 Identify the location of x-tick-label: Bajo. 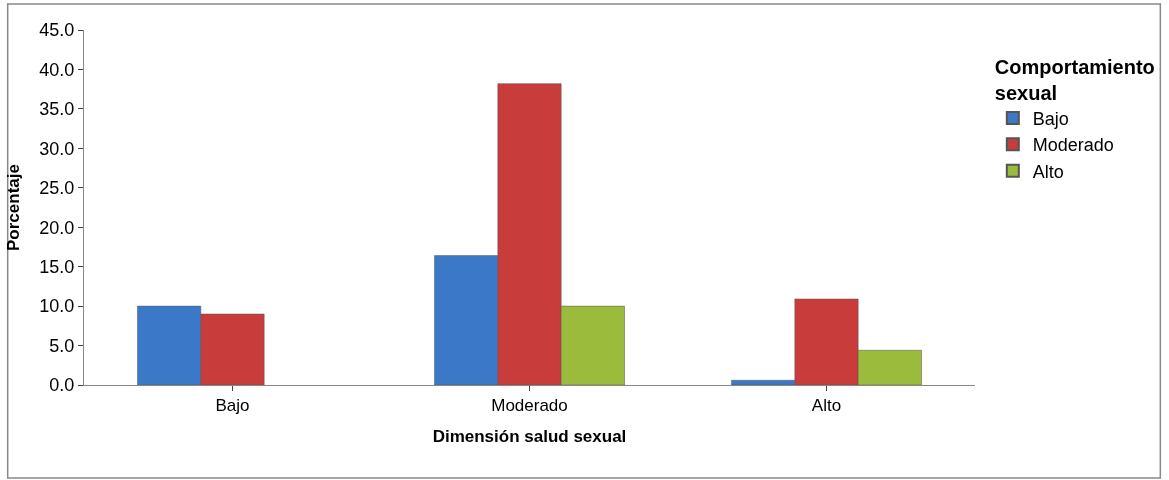
(232, 406).